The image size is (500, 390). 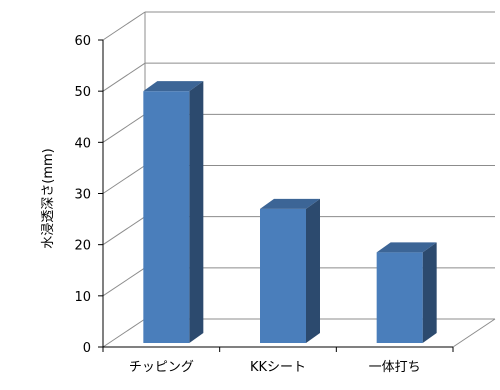 I want to click on y-tick-labels: 0 10 20 30 40 50 60, so click(x=82, y=195).